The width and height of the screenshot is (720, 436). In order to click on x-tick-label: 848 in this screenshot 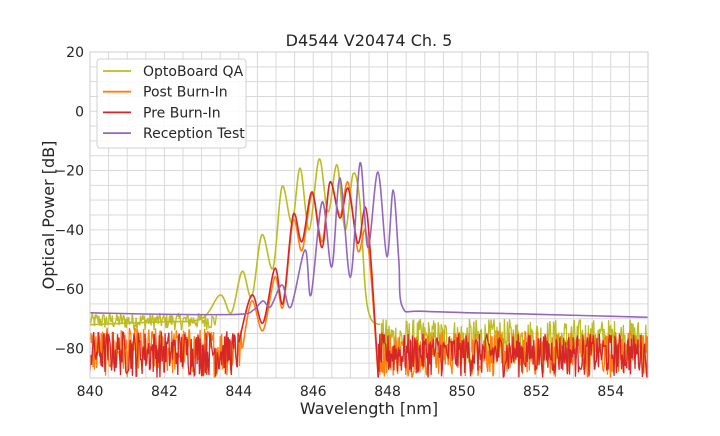, I will do `click(387, 392)`.